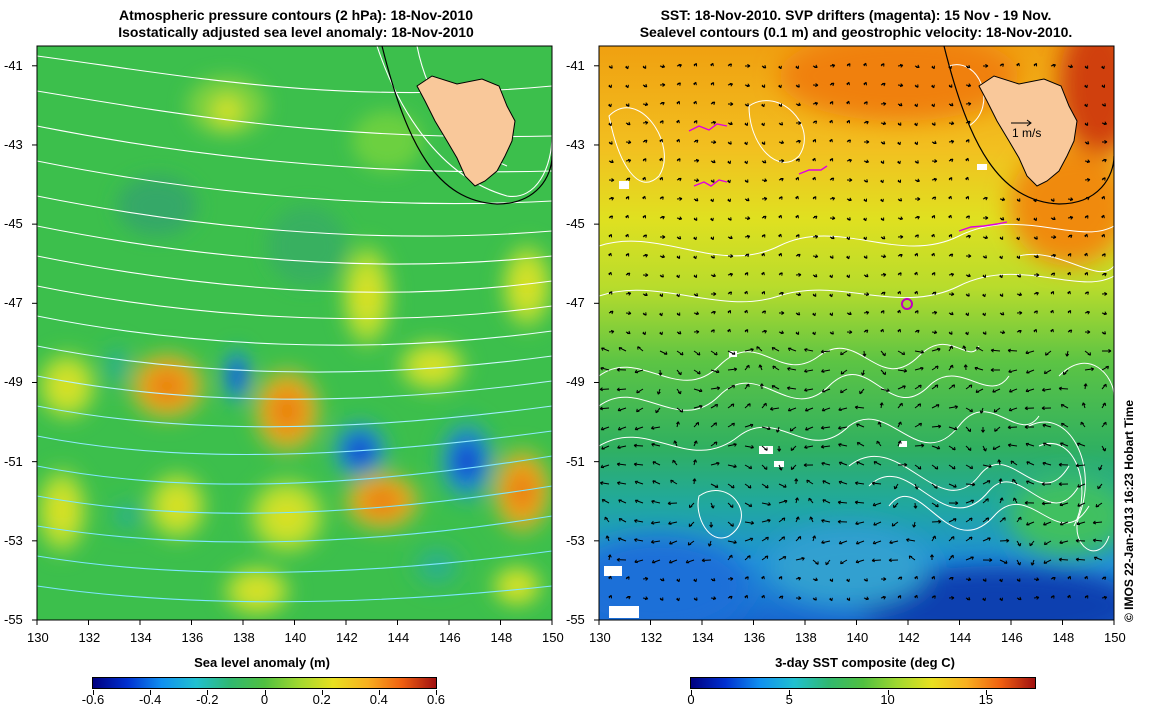 The width and height of the screenshot is (1150, 710). I want to click on credit-text: © IMOS 22-Jan-2013 16:23 Hobart Time, so click(1129, 510).